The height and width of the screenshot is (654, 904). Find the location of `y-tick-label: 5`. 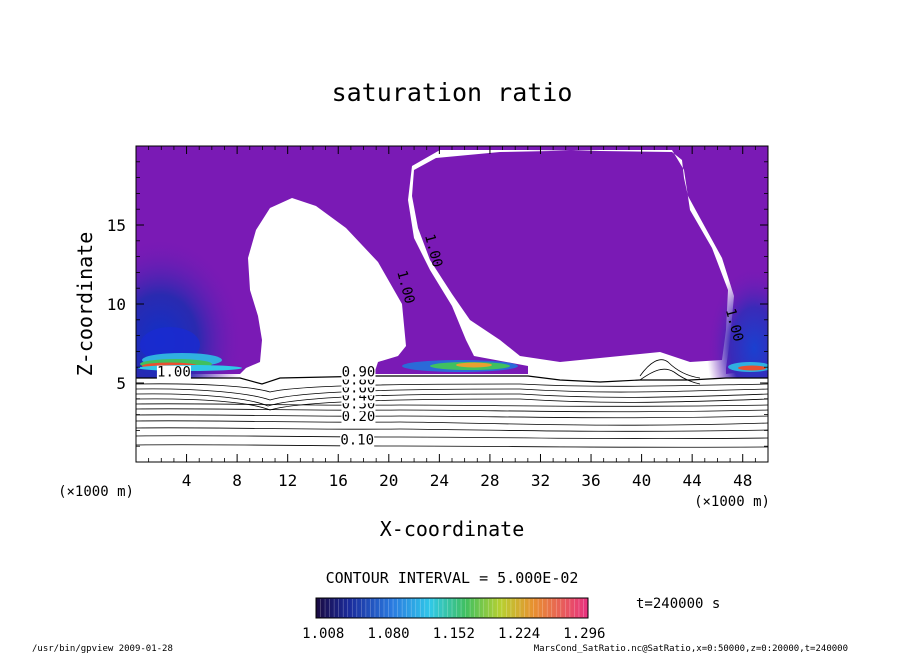

y-tick-label: 5 is located at coordinates (121, 383).